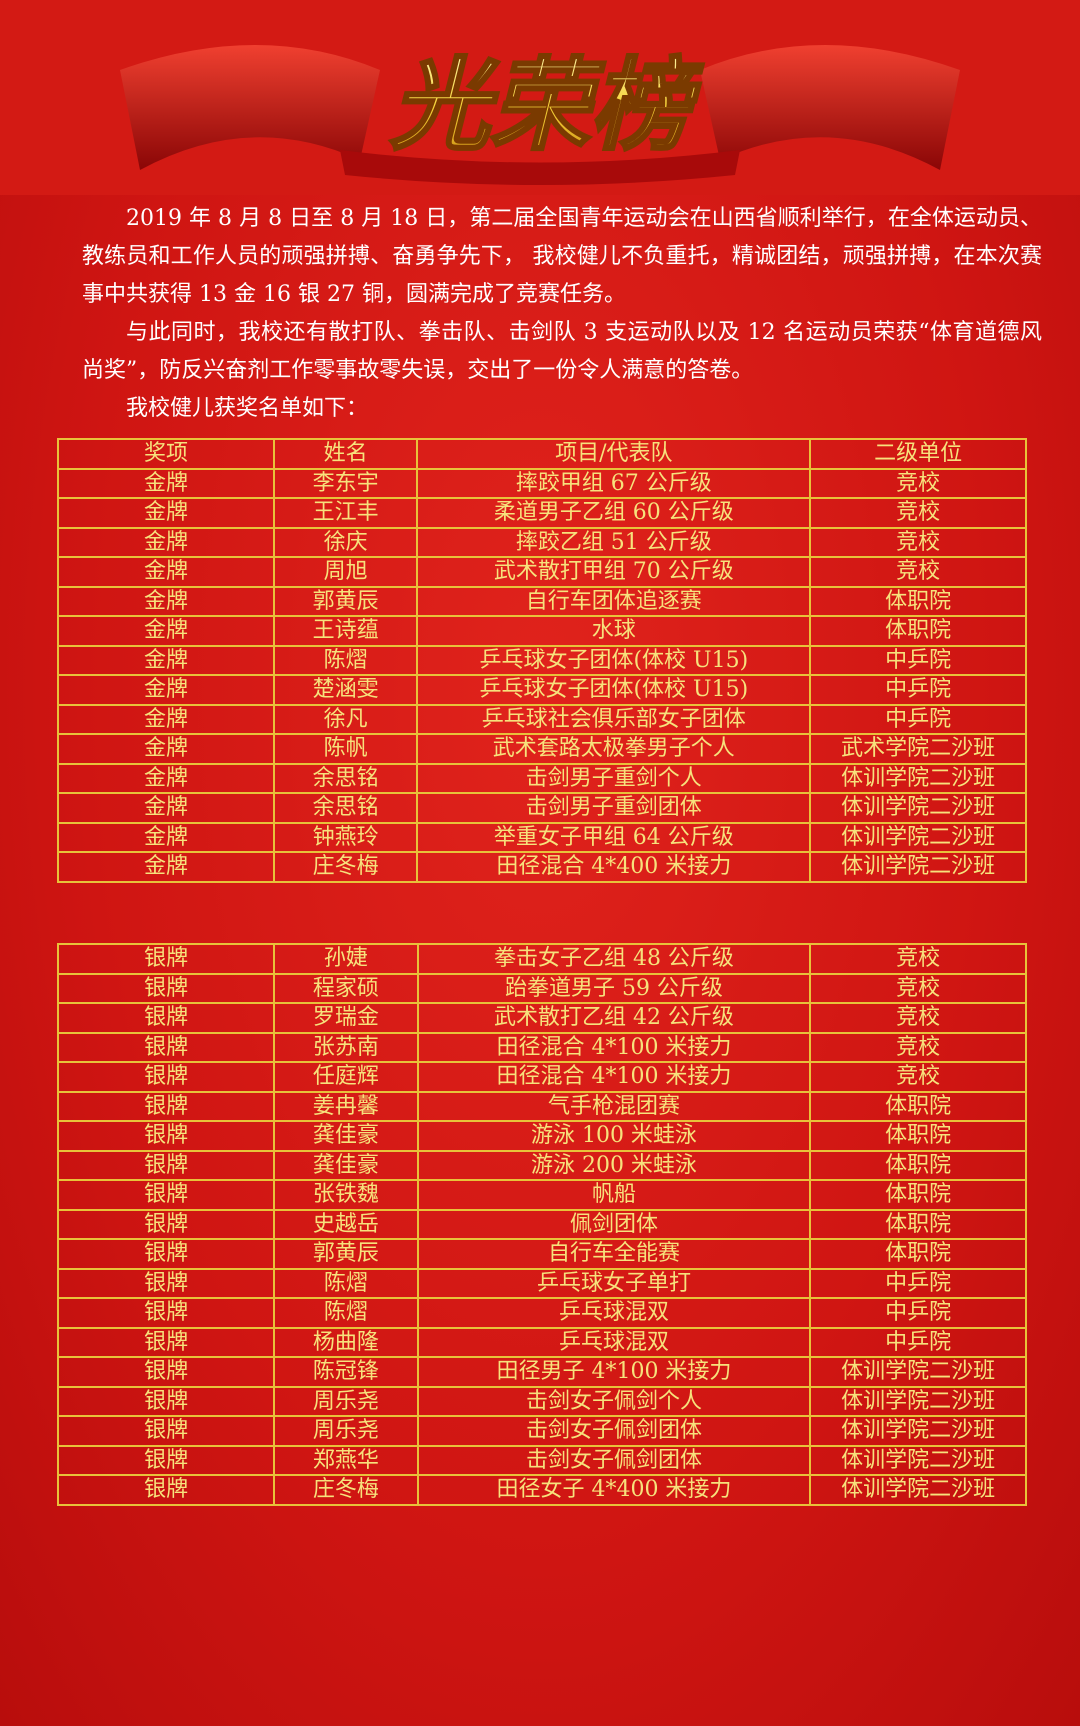 This screenshot has width=1080, height=1726. I want to click on cell: 田径混合 4*400 米接力, so click(614, 867).